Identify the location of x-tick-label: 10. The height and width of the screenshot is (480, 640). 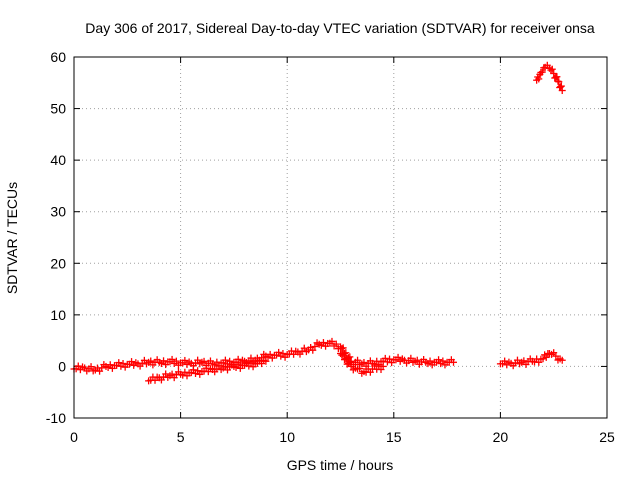
(287, 437).